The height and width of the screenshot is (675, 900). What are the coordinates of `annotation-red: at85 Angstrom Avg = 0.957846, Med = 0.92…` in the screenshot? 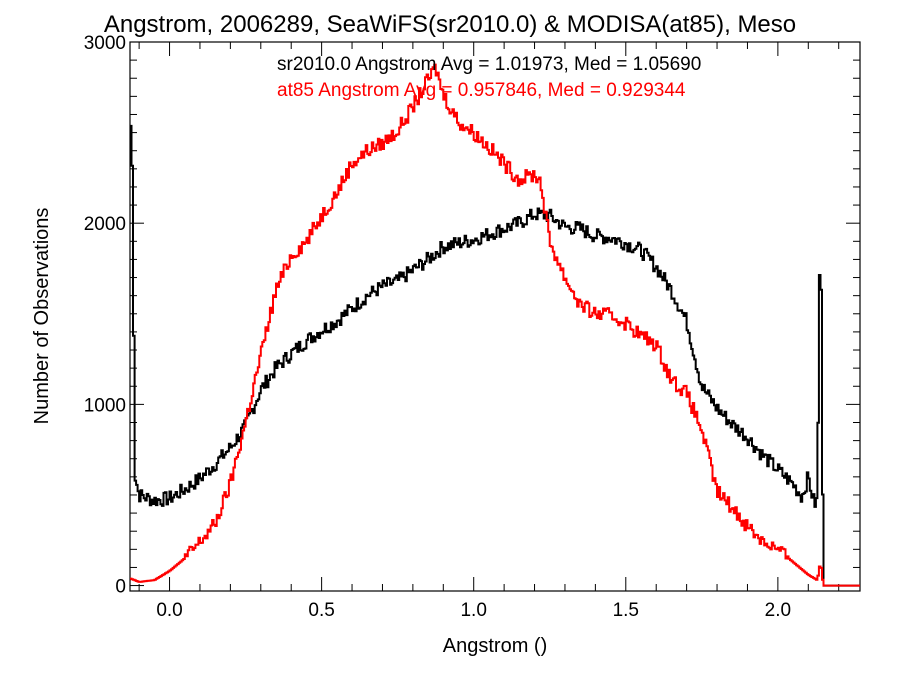 It's located at (481, 90).